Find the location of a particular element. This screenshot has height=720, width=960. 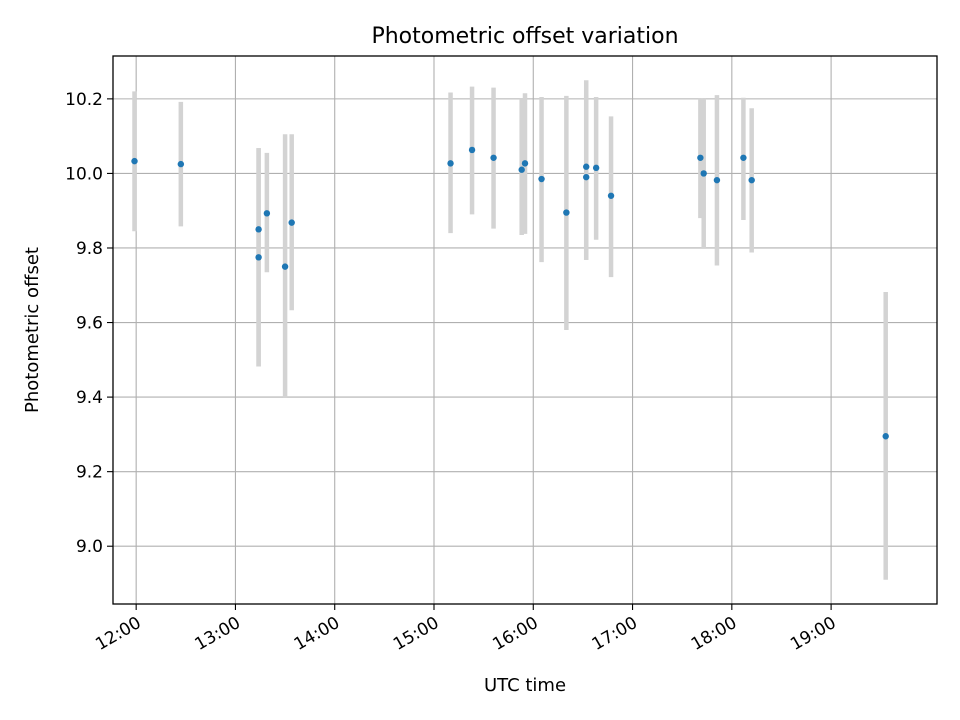

y-tick-label: 9.8 is located at coordinates (89, 249).